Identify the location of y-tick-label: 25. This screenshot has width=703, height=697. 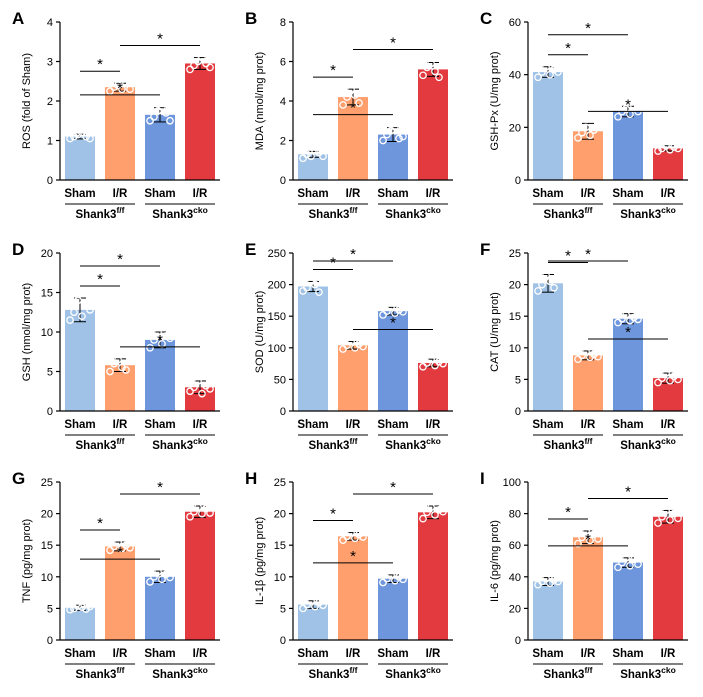
(280, 483).